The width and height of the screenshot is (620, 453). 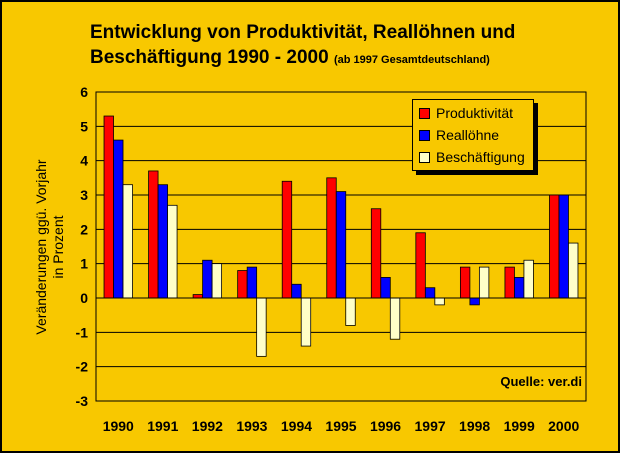 I want to click on y-tick-label: -2, so click(x=82, y=367).